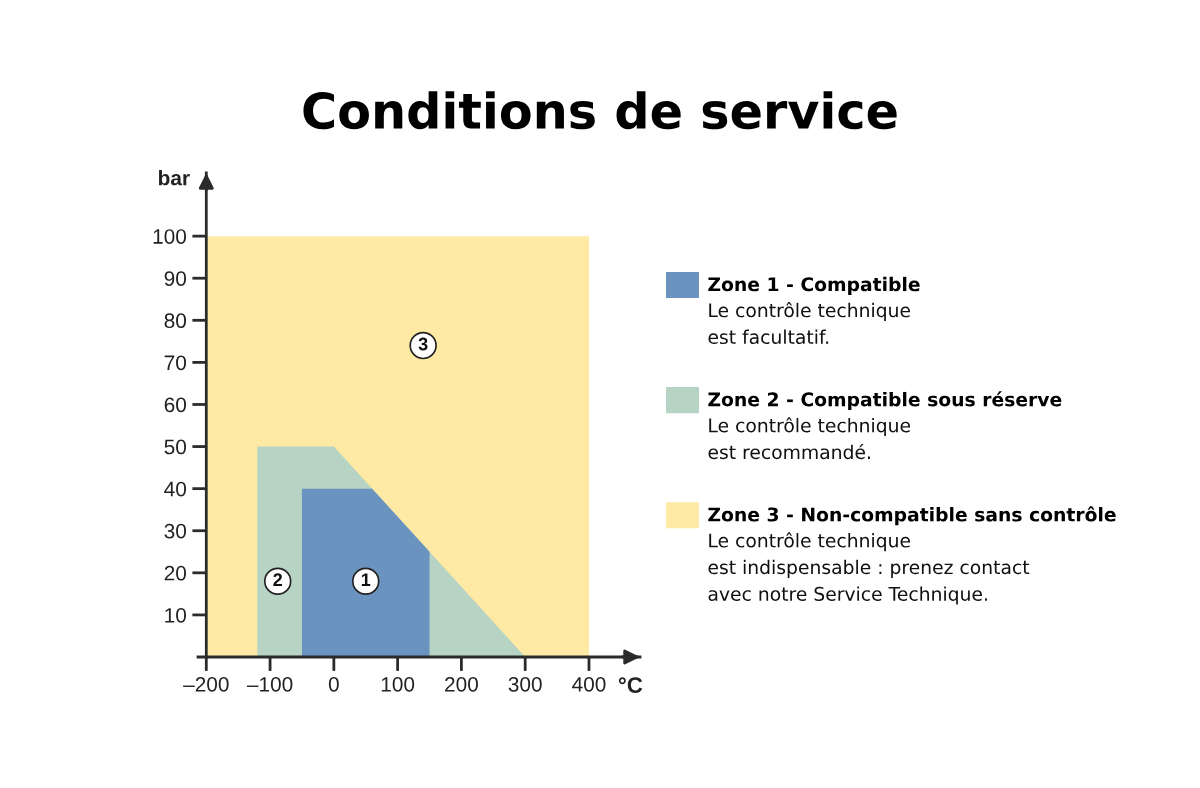  What do you see at coordinates (885, 401) in the screenshot?
I see `legend-label: Zone 2 - Compatible sous réserve` at bounding box center [885, 401].